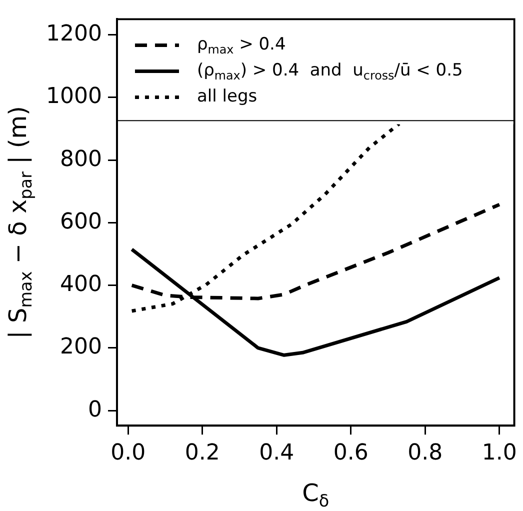 The width and height of the screenshot is (523, 511). Describe the element at coordinates (128, 453) in the screenshot. I see `x-tick-label: 0.0` at that location.